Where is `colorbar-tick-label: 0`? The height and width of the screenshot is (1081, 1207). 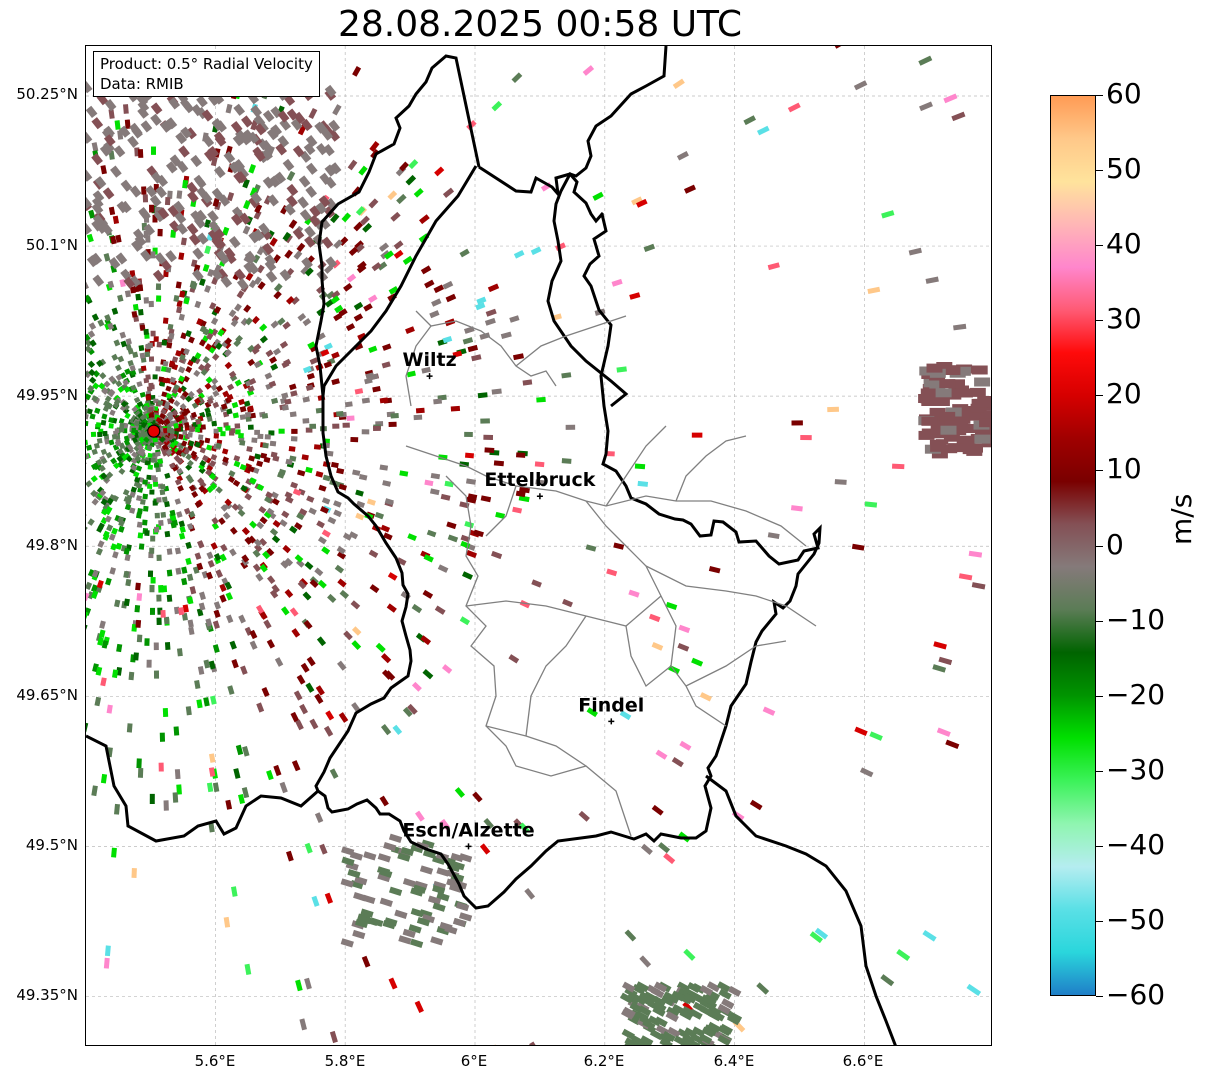 colorbar-tick-label: 0 is located at coordinates (1115, 544).